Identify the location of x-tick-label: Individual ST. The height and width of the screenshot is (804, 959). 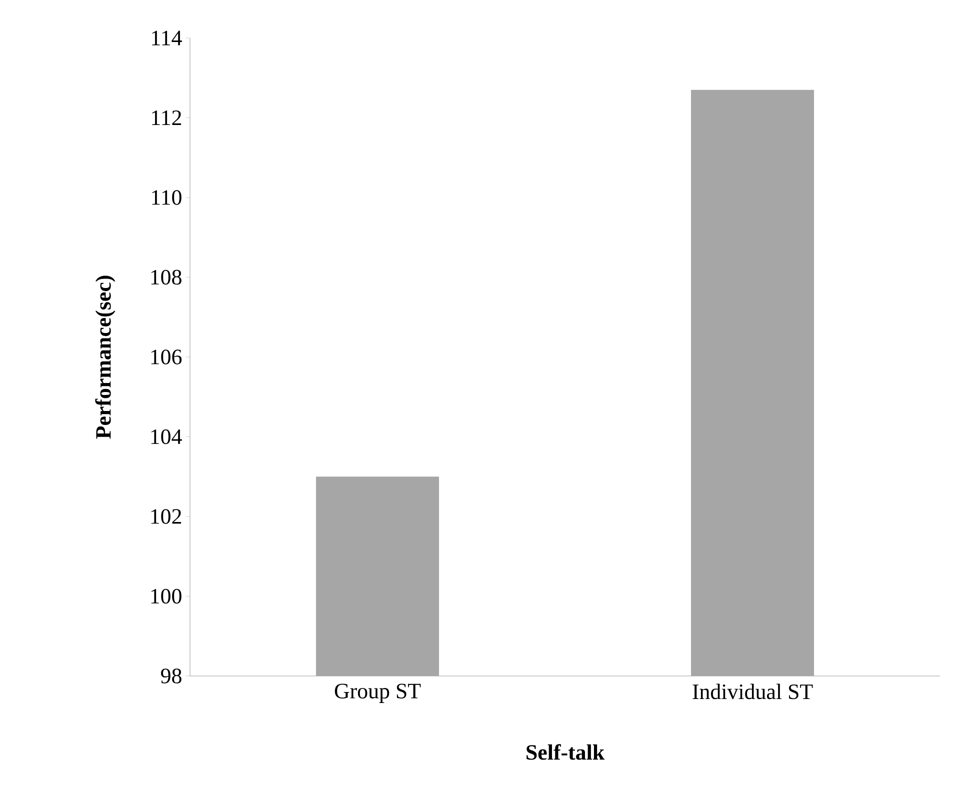
(752, 692).